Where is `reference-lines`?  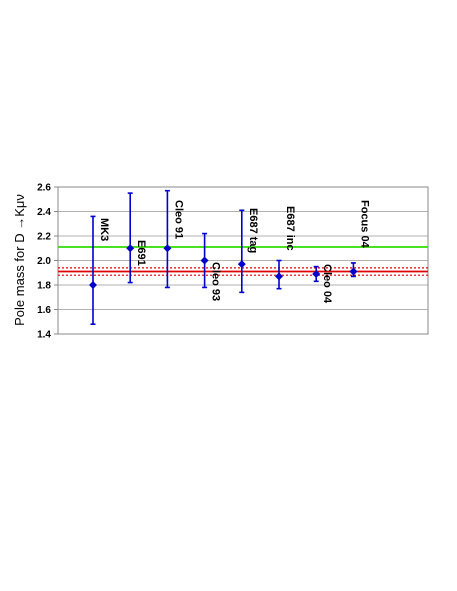 reference-lines is located at coordinates (243, 261).